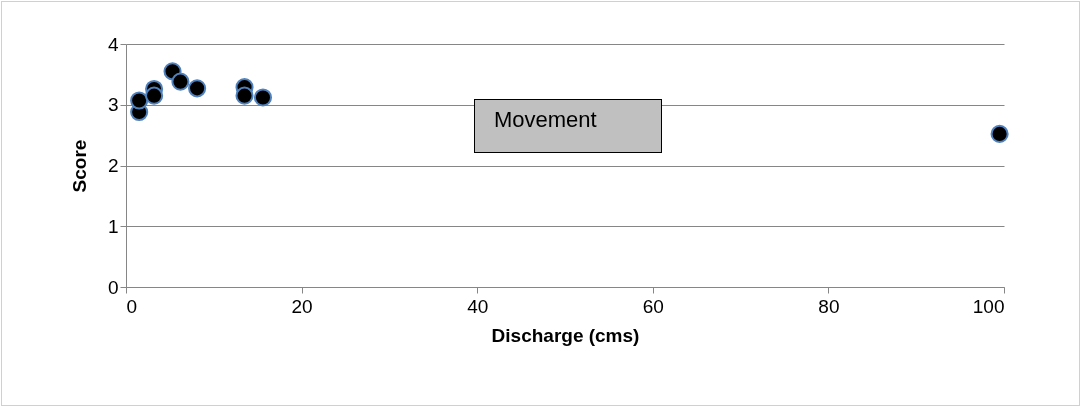 Image resolution: width=1083 pixels, height=409 pixels. I want to click on y-tick-label: 0, so click(113, 287).